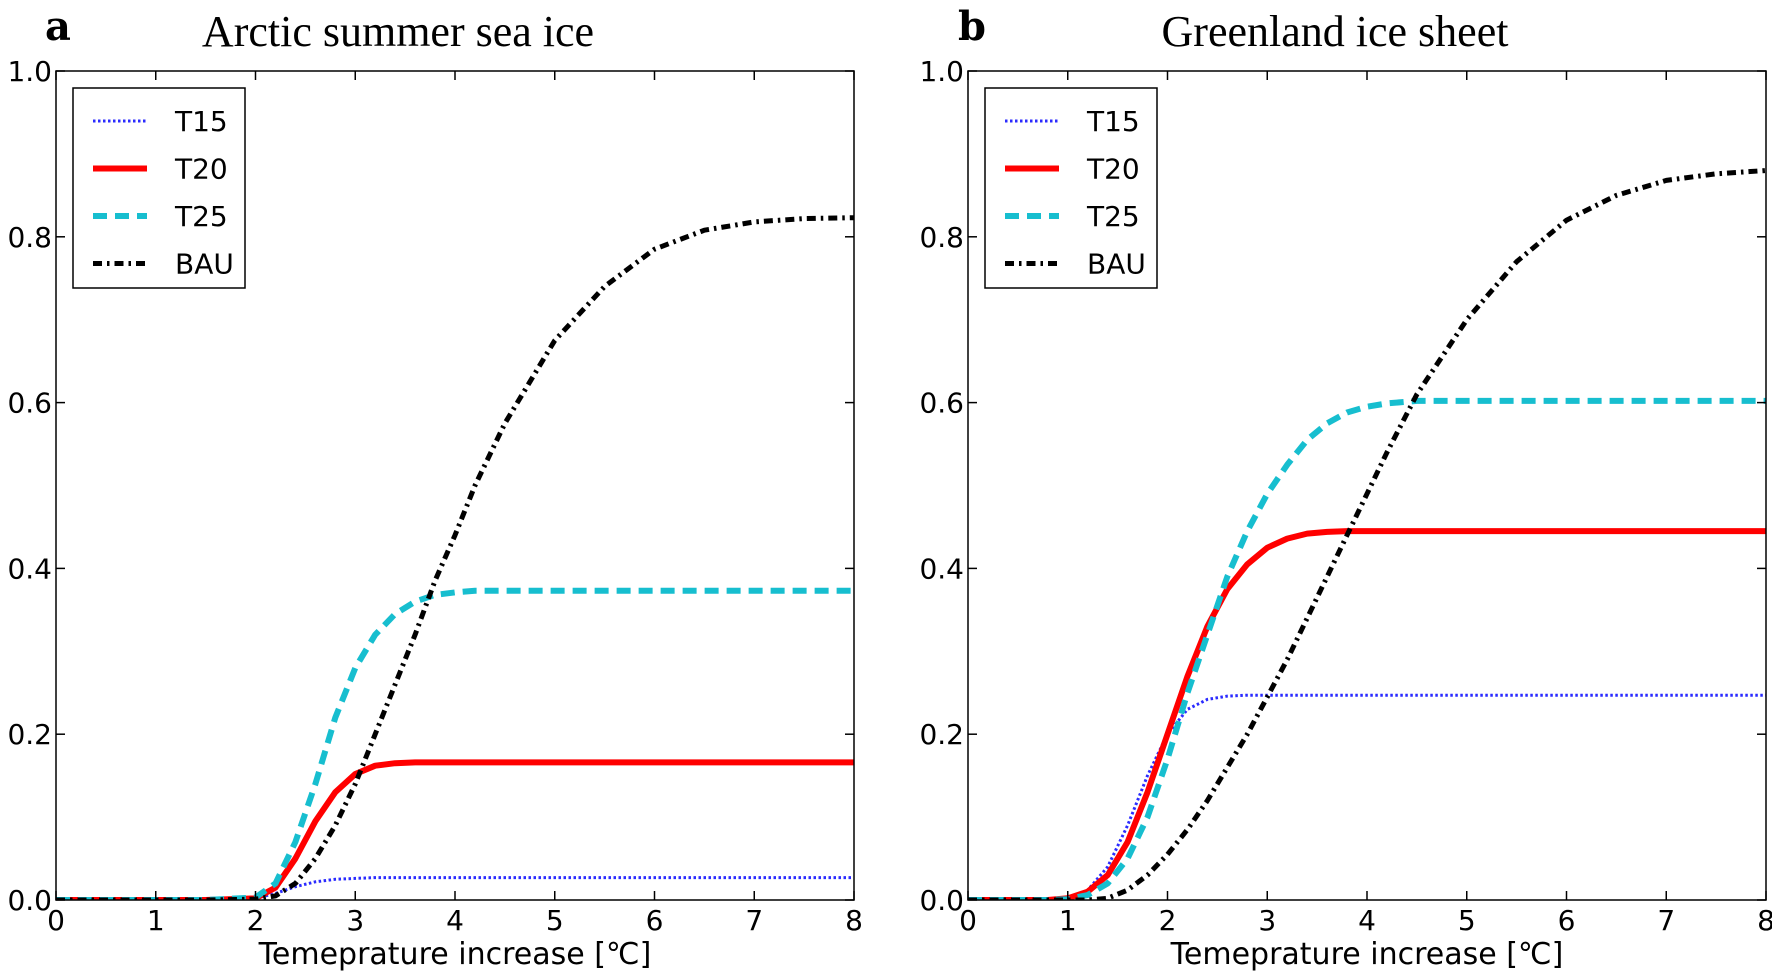 The image size is (1772, 977). What do you see at coordinates (1367, 796) in the screenshot?
I see `series-line-t15` at bounding box center [1367, 796].